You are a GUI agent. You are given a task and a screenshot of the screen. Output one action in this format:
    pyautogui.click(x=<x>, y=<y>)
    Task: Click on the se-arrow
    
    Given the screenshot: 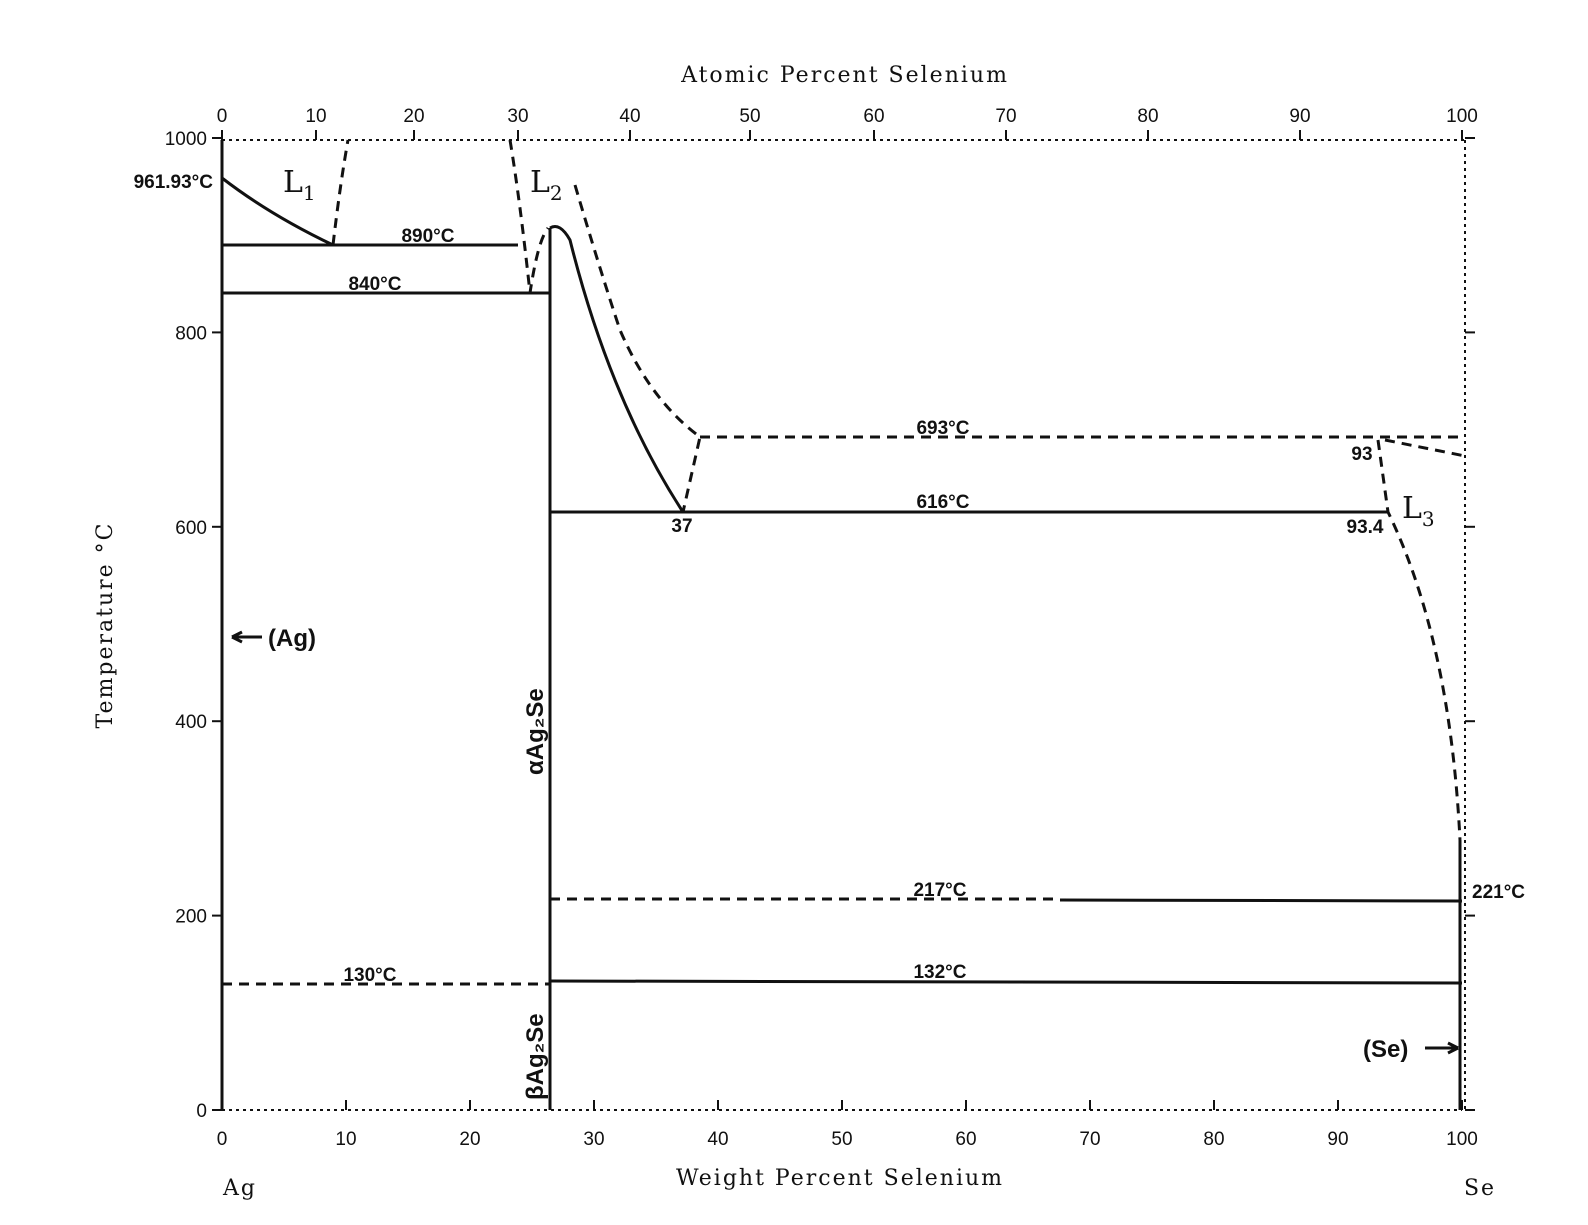 What is the action you would take?
    pyautogui.click(x=1442, y=1048)
    